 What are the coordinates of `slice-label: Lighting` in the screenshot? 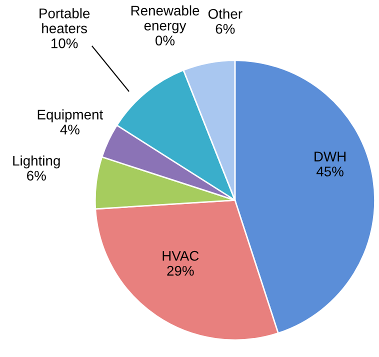 It's located at (36, 161).